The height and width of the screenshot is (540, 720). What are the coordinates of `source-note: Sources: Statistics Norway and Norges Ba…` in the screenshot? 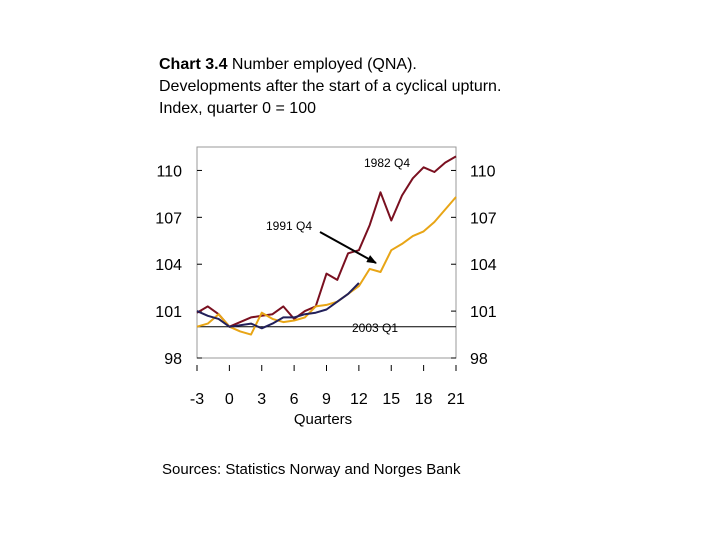 It's located at (311, 469).